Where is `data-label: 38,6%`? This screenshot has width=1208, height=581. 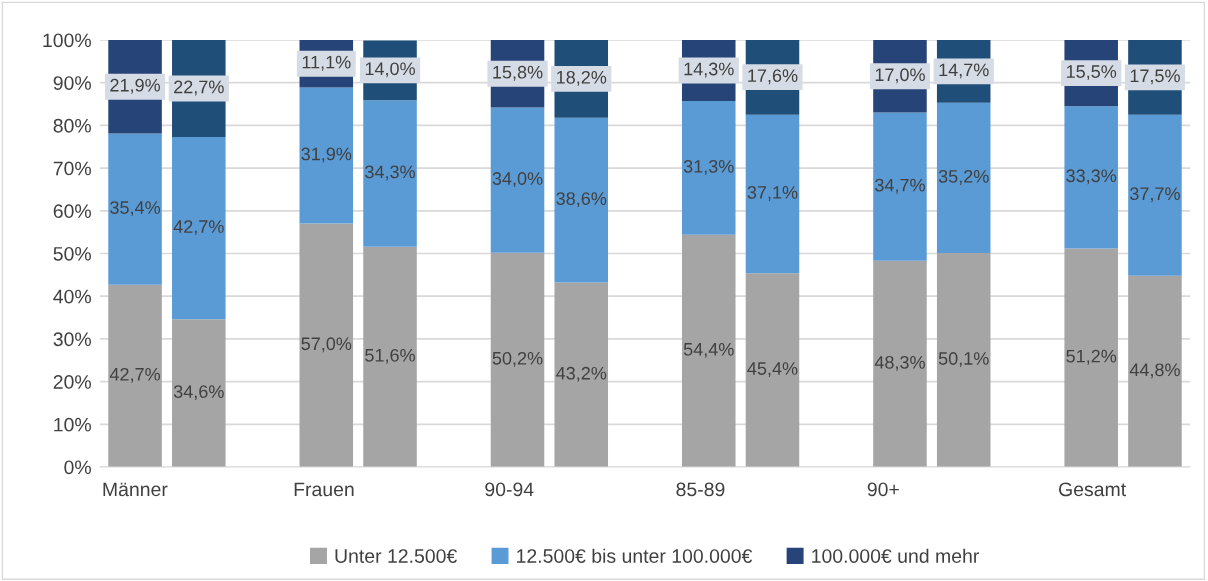 data-label: 38,6% is located at coordinates (581, 200).